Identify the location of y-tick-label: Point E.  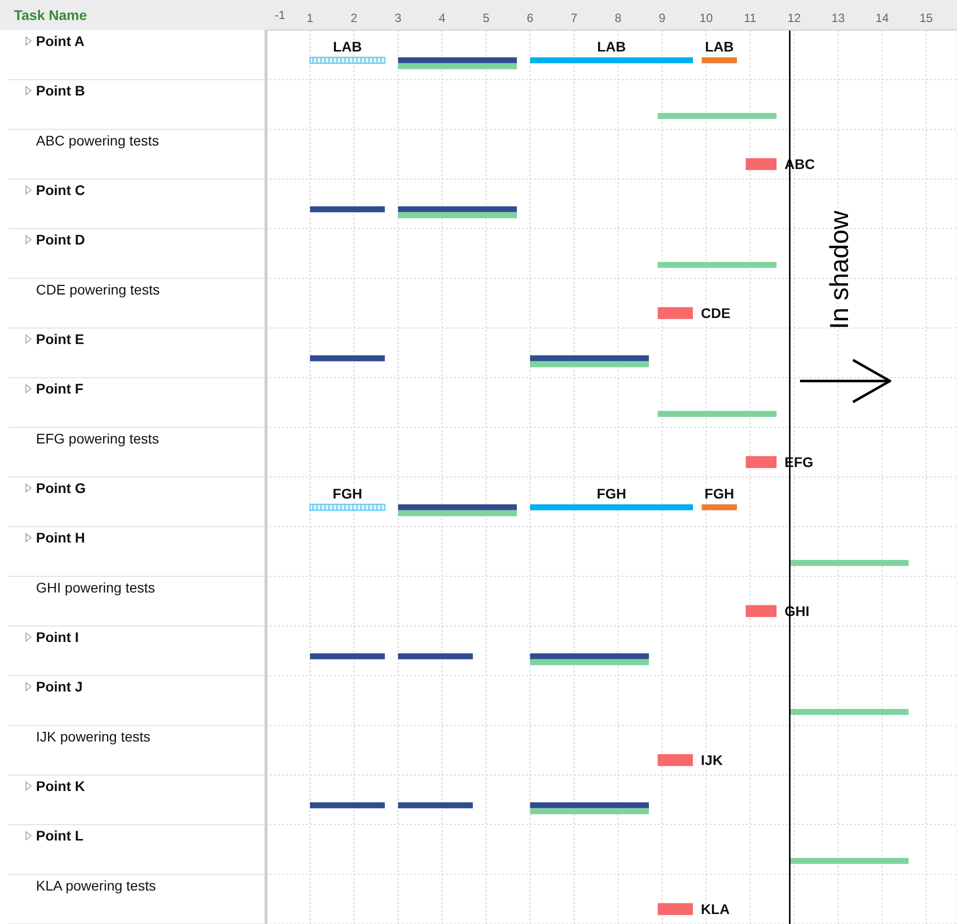
(60, 339).